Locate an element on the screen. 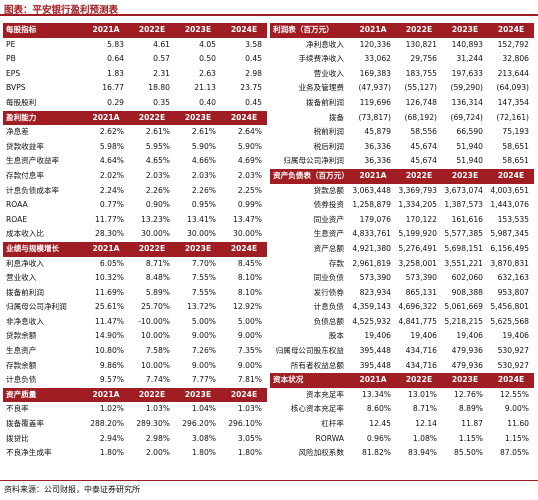 Image resolution: width=538 pixels, height=500 pixels. cell-value: 10.80% is located at coordinates (109, 351).